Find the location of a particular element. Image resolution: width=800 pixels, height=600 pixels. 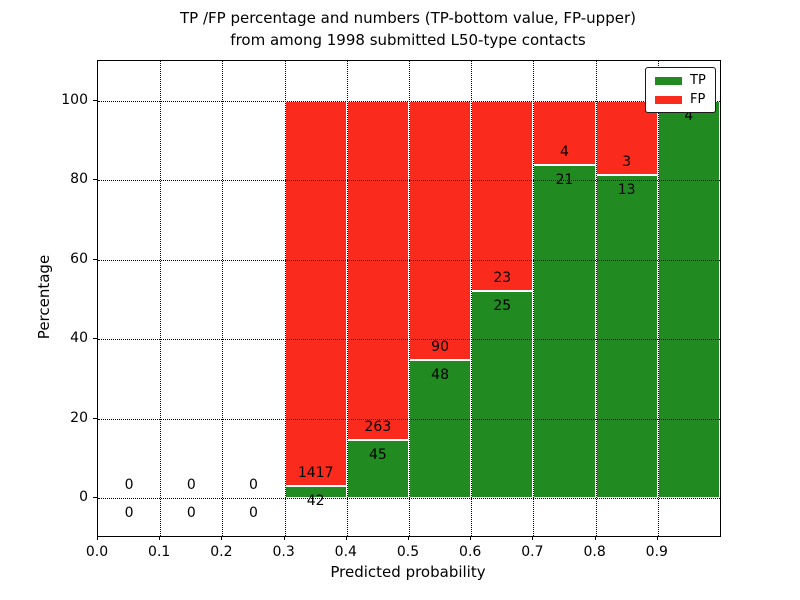

x-tick-label: 0.0 is located at coordinates (97, 552).